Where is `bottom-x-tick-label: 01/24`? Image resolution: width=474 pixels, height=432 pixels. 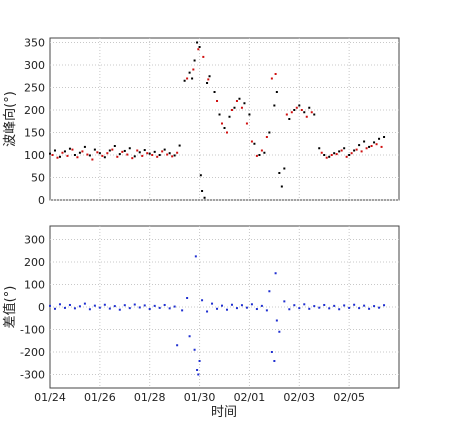
bottom-x-tick-label: 01/24 is located at coordinates (50, 397).